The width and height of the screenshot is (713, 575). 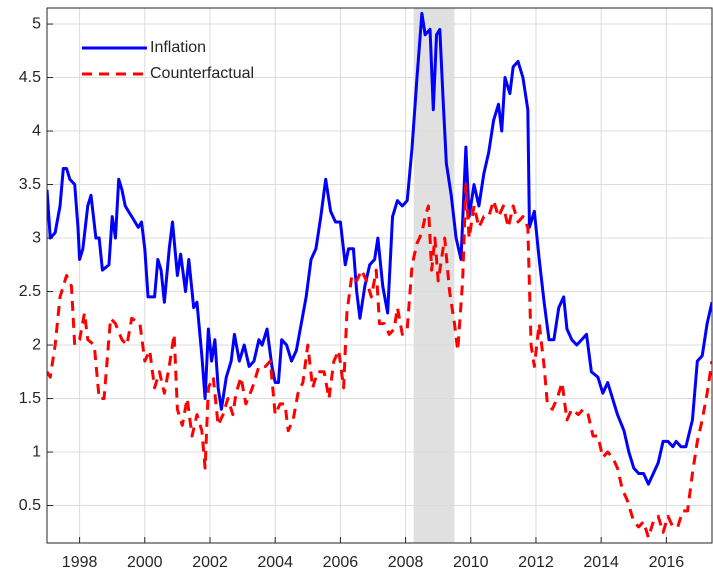 I want to click on x-tick-label: 1998, so click(x=80, y=562).